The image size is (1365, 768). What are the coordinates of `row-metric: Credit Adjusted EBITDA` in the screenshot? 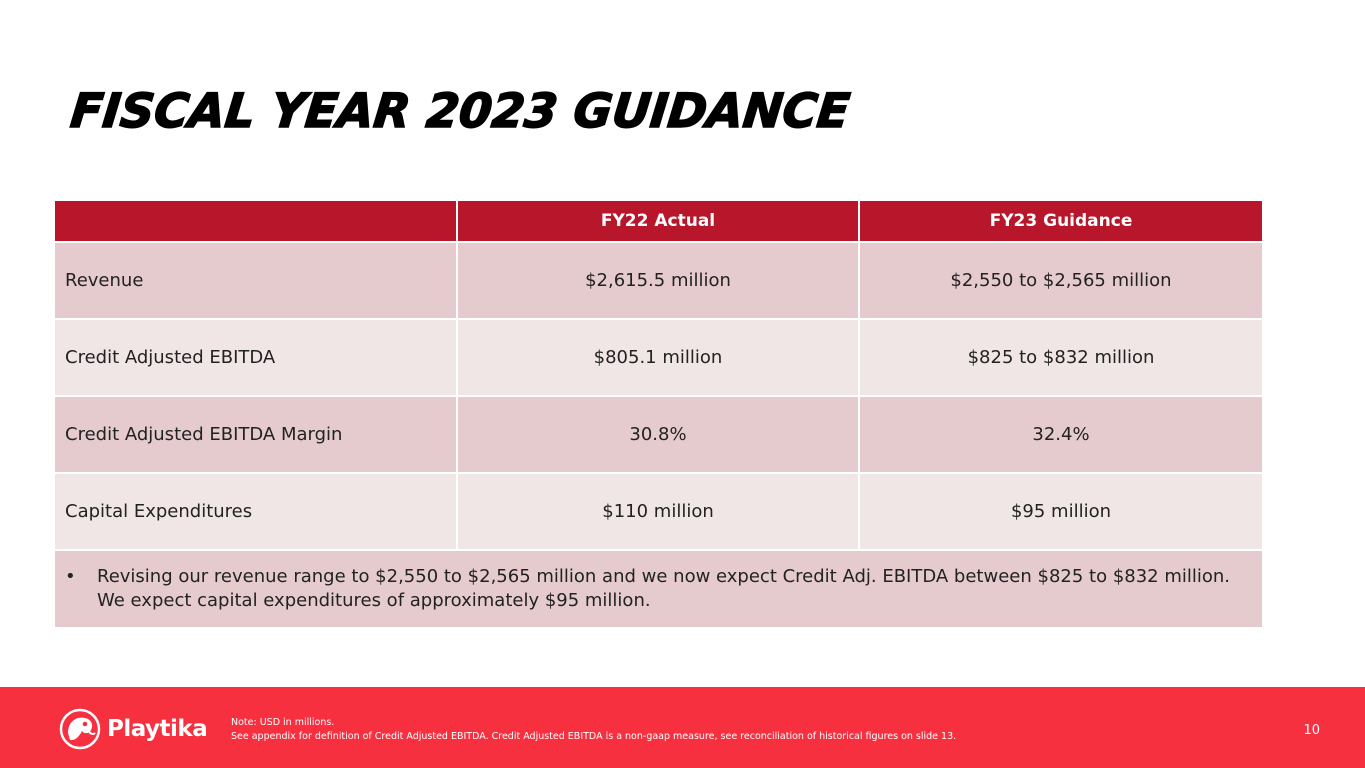 It's located at (256, 357).